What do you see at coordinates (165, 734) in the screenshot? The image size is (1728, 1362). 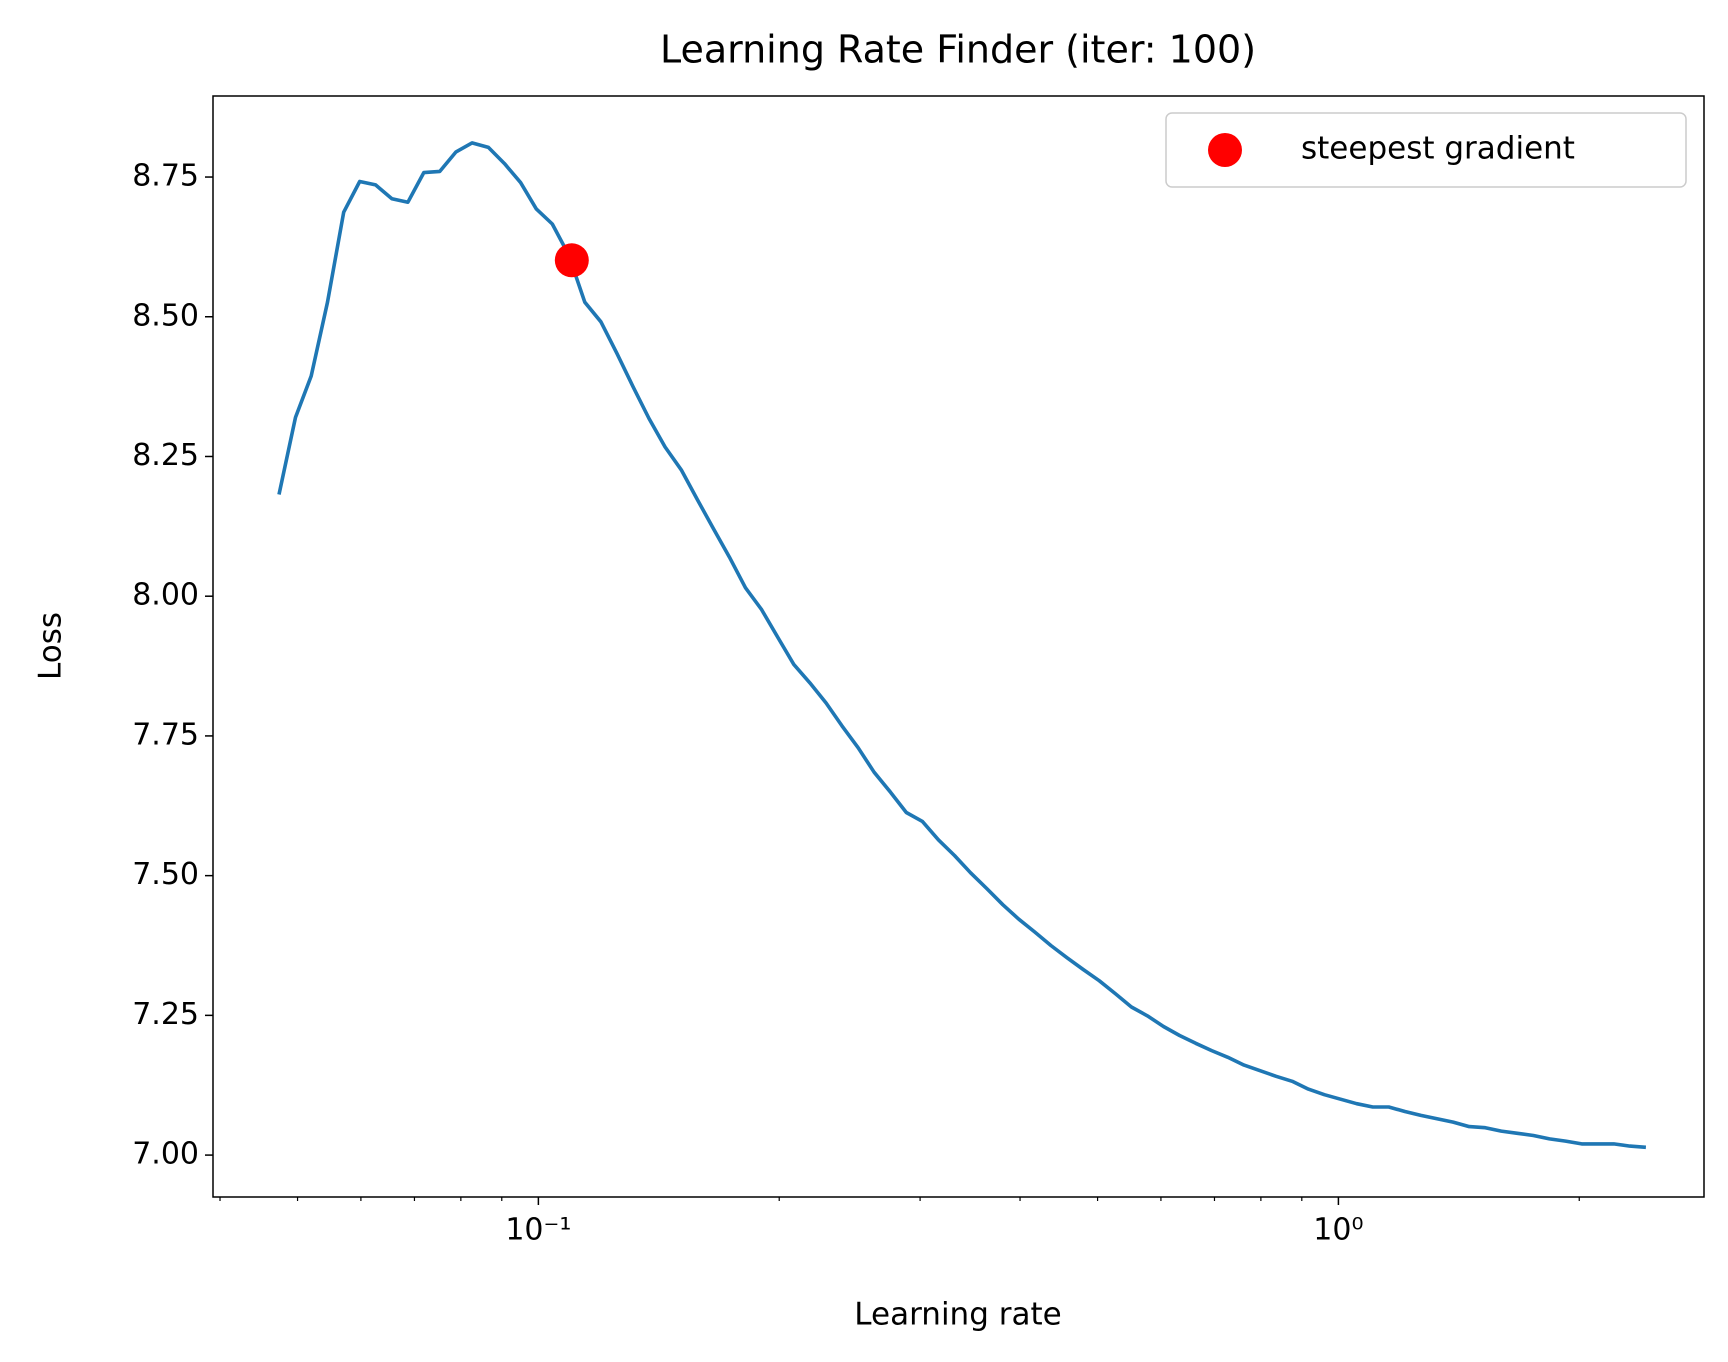 I see `y-tick-label: 7.75` at bounding box center [165, 734].